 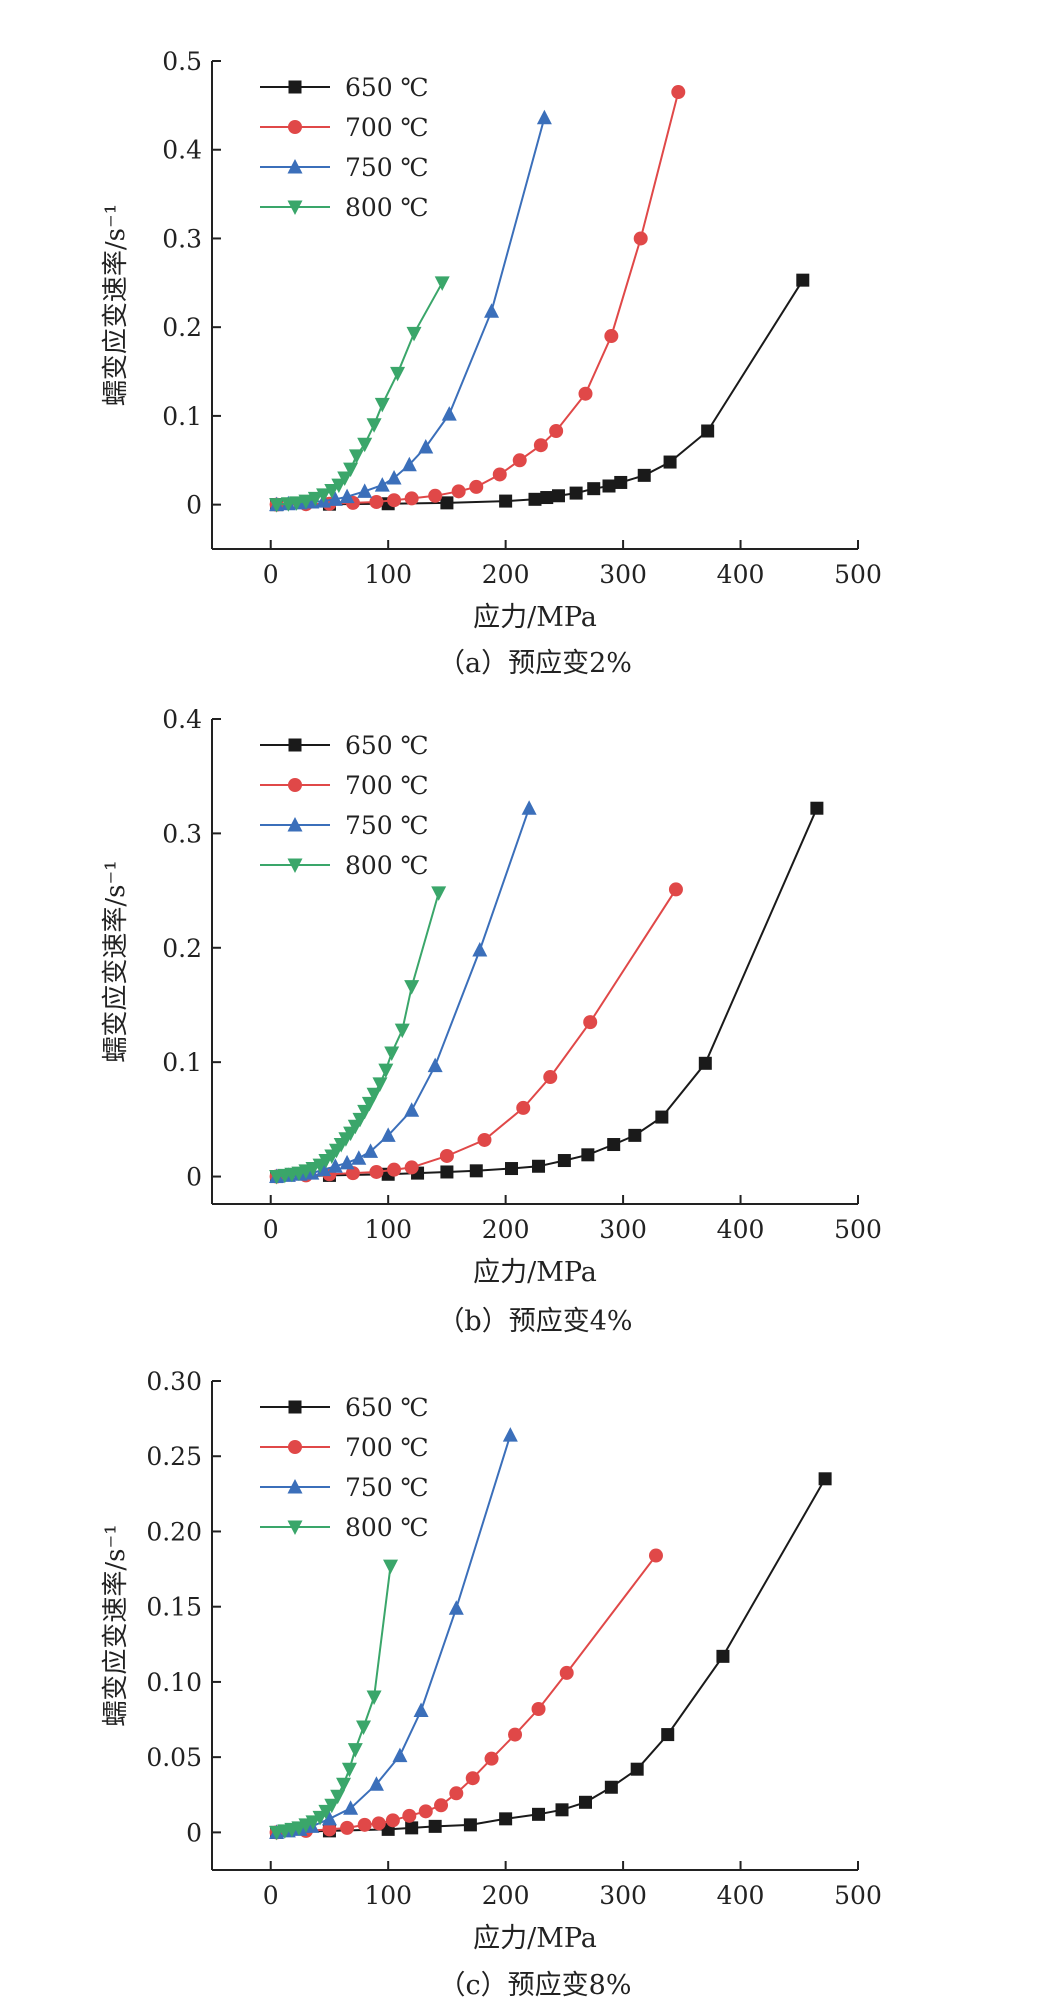 I want to click on y-tick-label: 0.10, so click(x=174, y=1682).